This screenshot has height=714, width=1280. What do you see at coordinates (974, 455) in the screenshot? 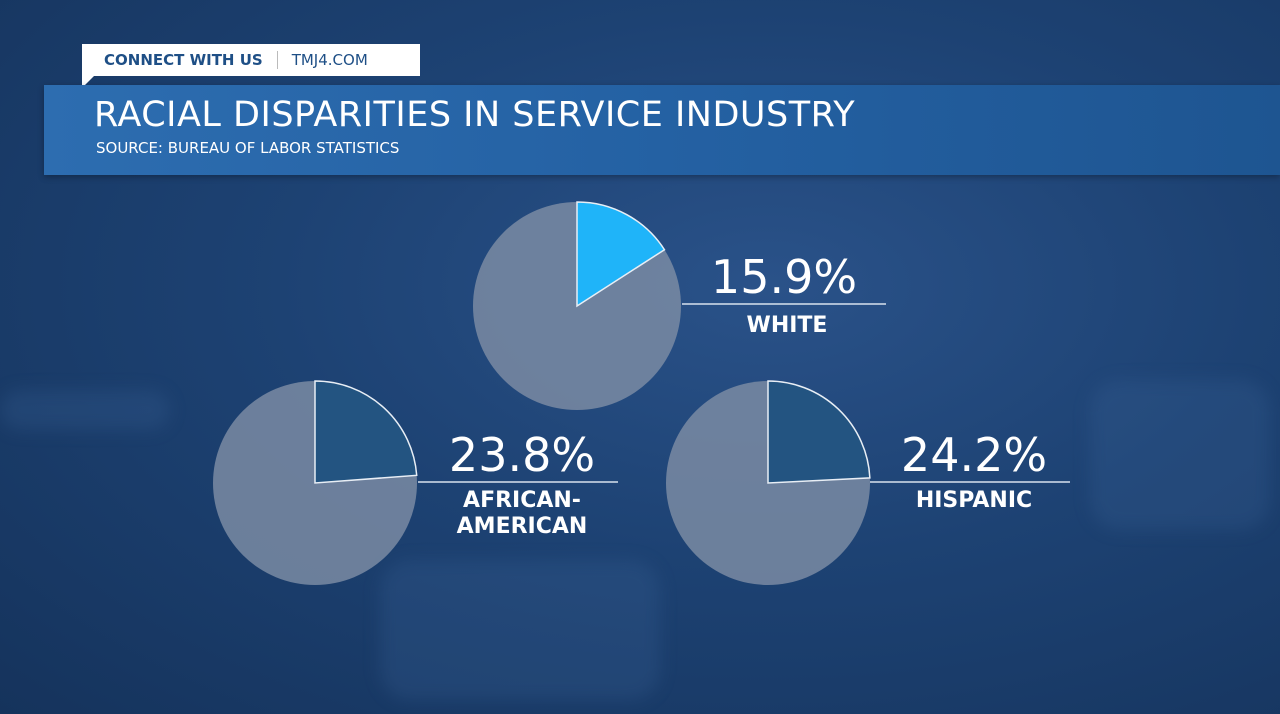
I see `value-label-hispanic: 24.2%` at bounding box center [974, 455].